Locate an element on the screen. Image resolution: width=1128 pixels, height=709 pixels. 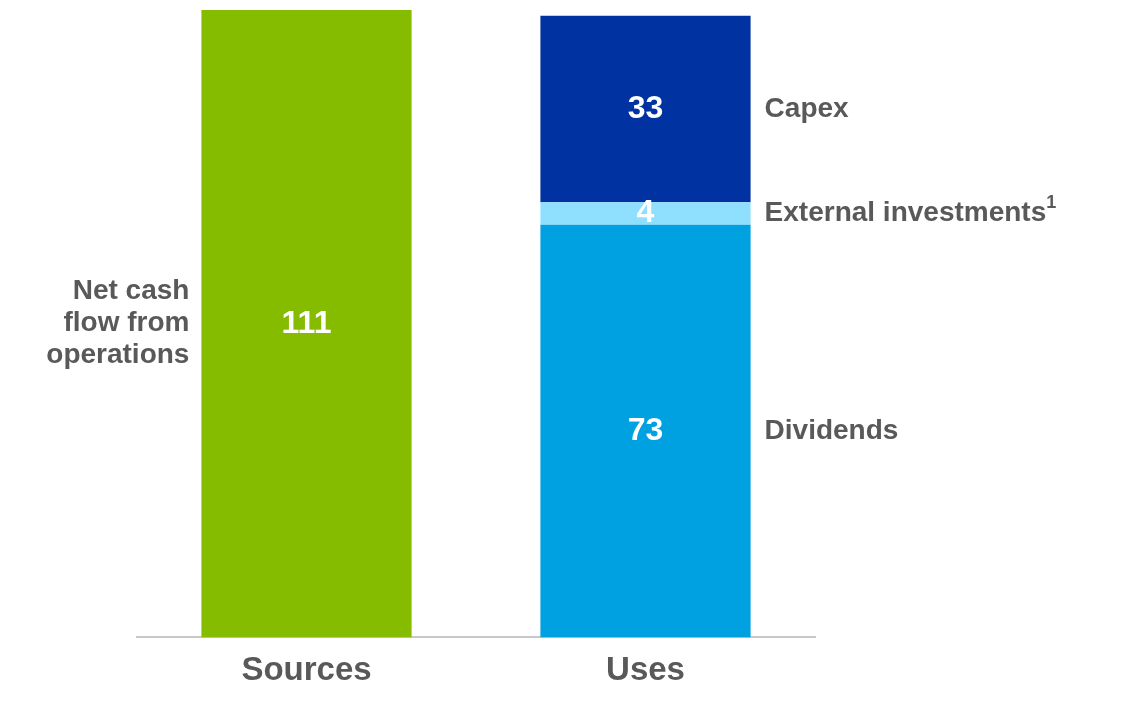
x-tick-label: Uses is located at coordinates (645, 669).